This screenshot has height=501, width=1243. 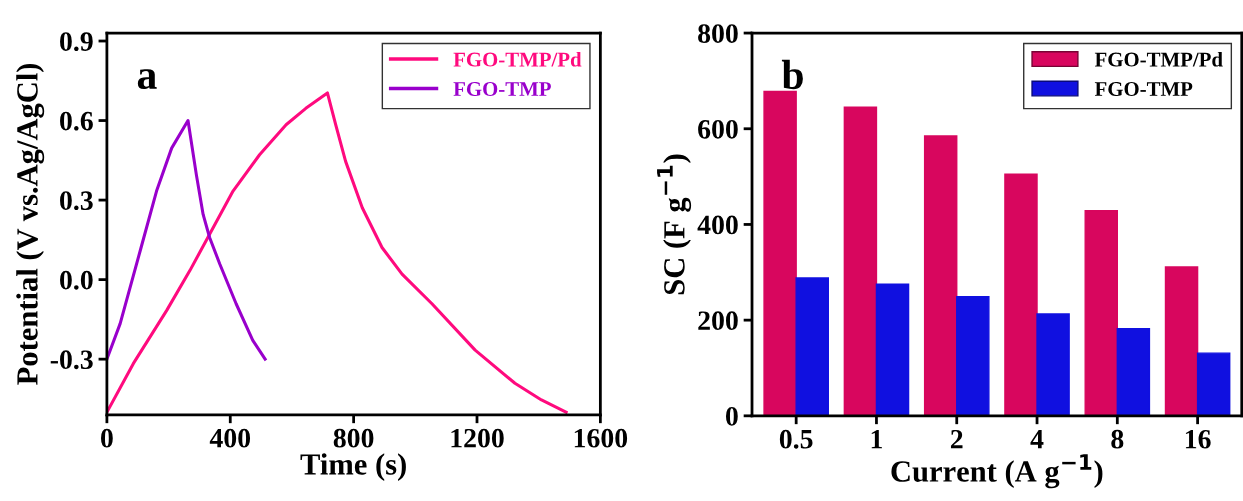 I want to click on x-tick-label: 8, so click(x=1117, y=439).